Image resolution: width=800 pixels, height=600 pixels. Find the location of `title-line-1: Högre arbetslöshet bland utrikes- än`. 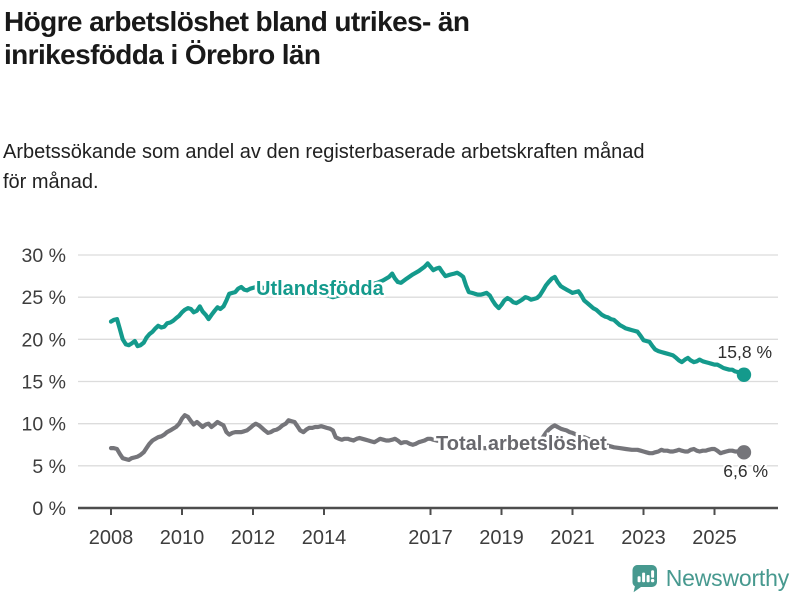

title-line-1: Högre arbetslöshet bland utrikes- än is located at coordinates (237, 21).